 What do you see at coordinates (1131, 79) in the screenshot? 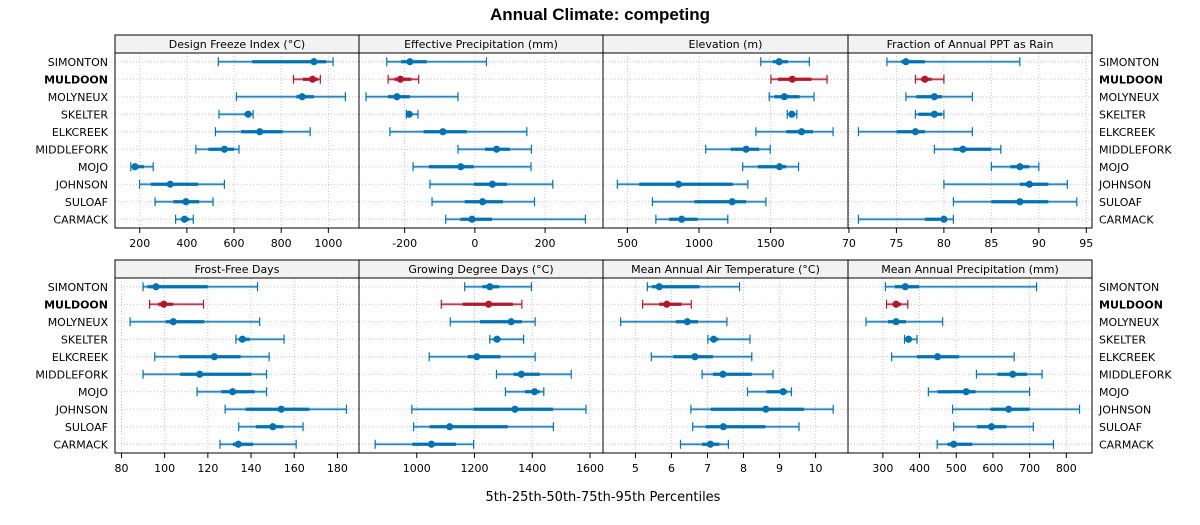
I see `site-label-right: MULDOON` at bounding box center [1131, 79].